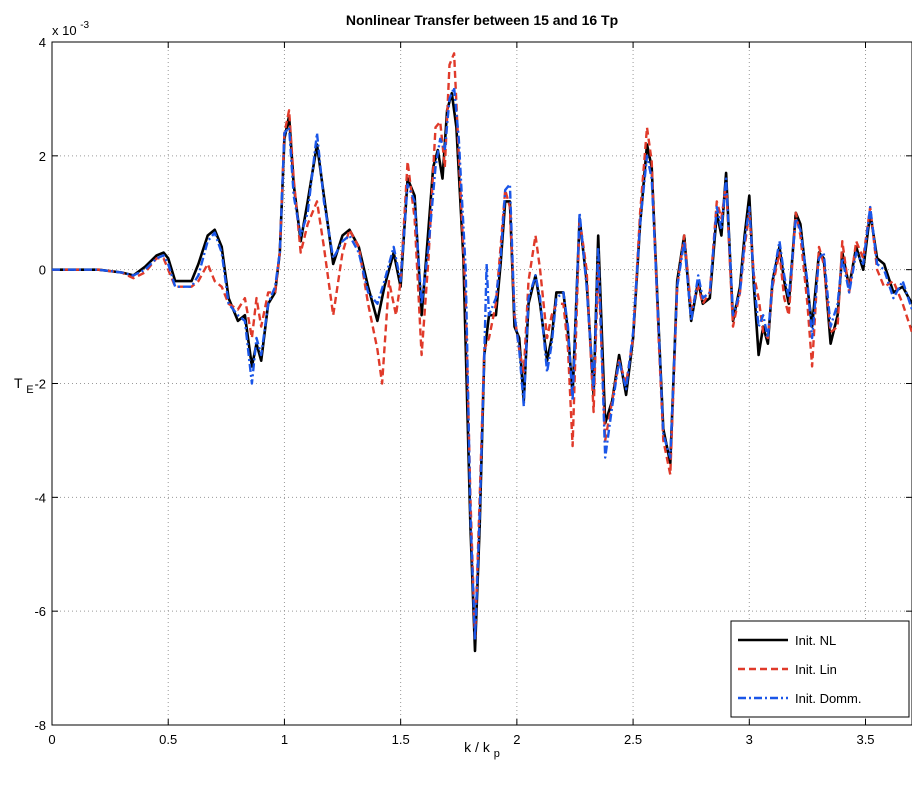 Image resolution: width=912 pixels, height=791 pixels. Describe the element at coordinates (516, 739) in the screenshot. I see `x-tick-label: 2` at that location.